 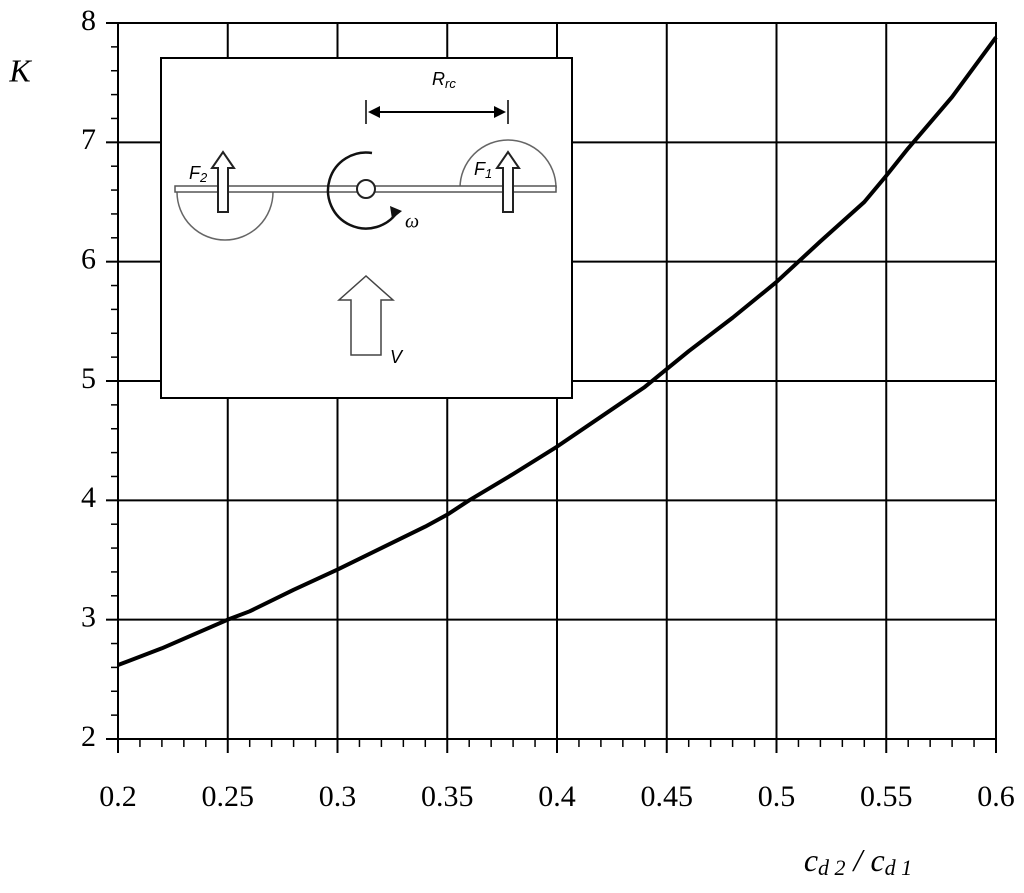 What do you see at coordinates (228, 796) in the screenshot?
I see `x-tick-label: 0.25` at bounding box center [228, 796].